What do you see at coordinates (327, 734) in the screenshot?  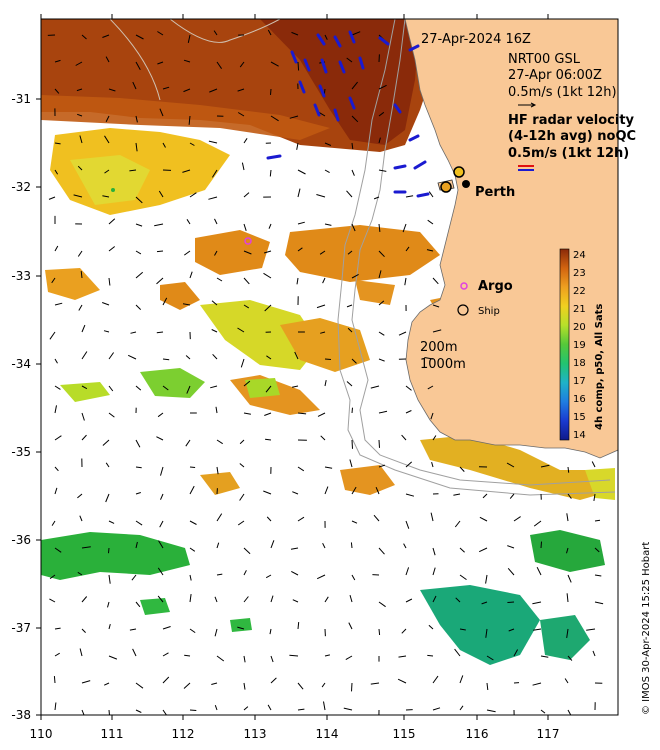 I see `x-tick-label: 114` at bounding box center [327, 734].